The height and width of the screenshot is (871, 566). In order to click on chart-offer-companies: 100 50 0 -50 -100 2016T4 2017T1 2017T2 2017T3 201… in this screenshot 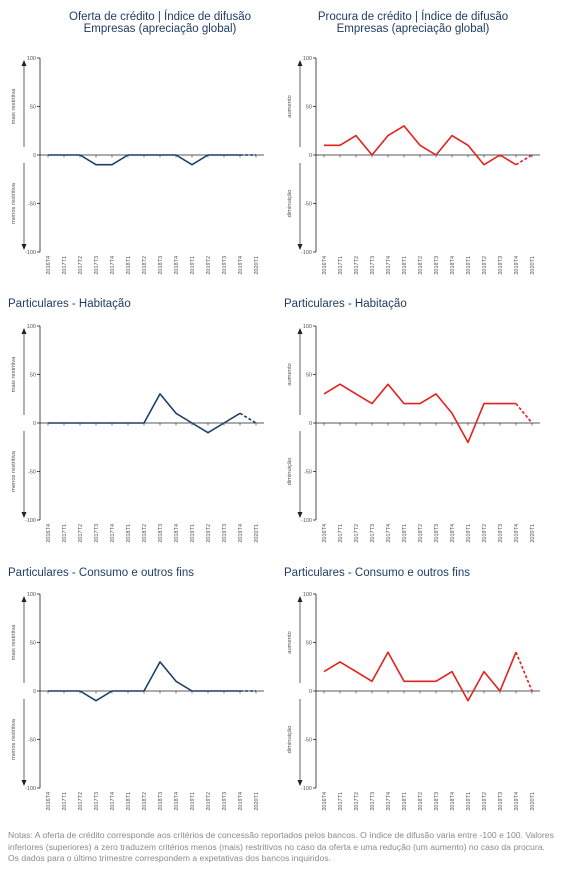, I will do `click(137, 165)`.